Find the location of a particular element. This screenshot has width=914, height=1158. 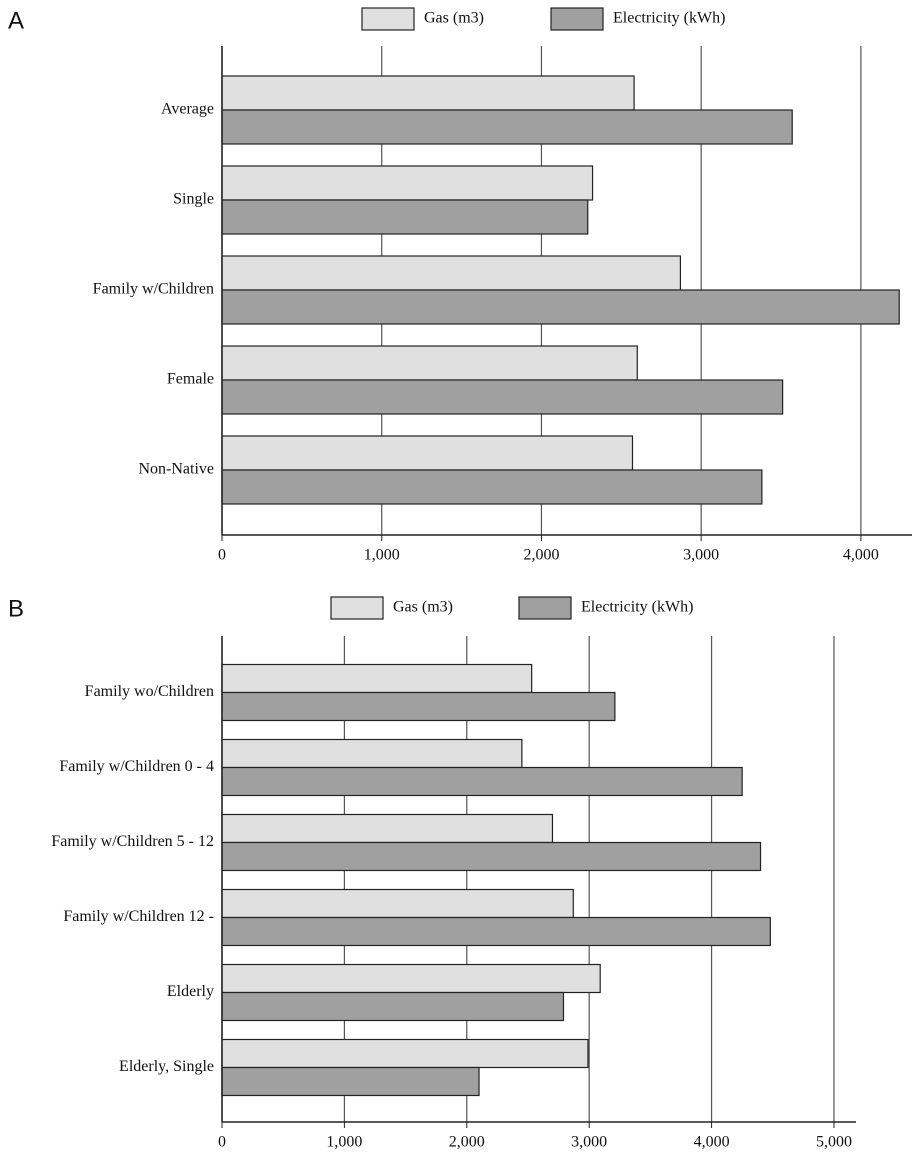

y-tick-label: Family w/Children 5 - 12 is located at coordinates (132, 841).